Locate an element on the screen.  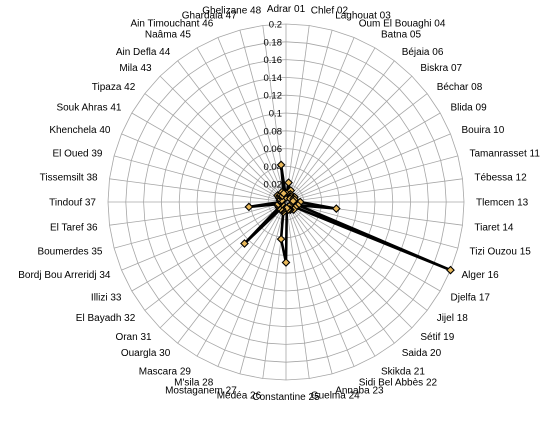
radial-tick-labels: 00.020.040.060.080.10.120.140.160.180.2 is located at coordinates (273, 114).